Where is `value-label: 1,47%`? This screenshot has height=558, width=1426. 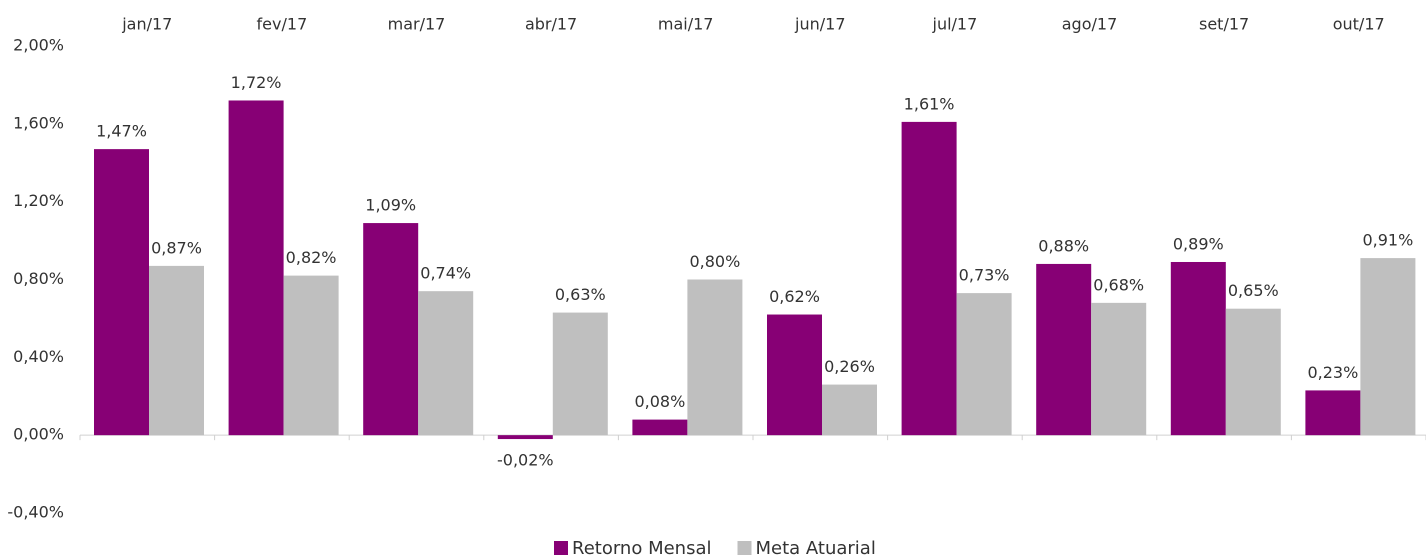 value-label: 1,47% is located at coordinates (121, 131).